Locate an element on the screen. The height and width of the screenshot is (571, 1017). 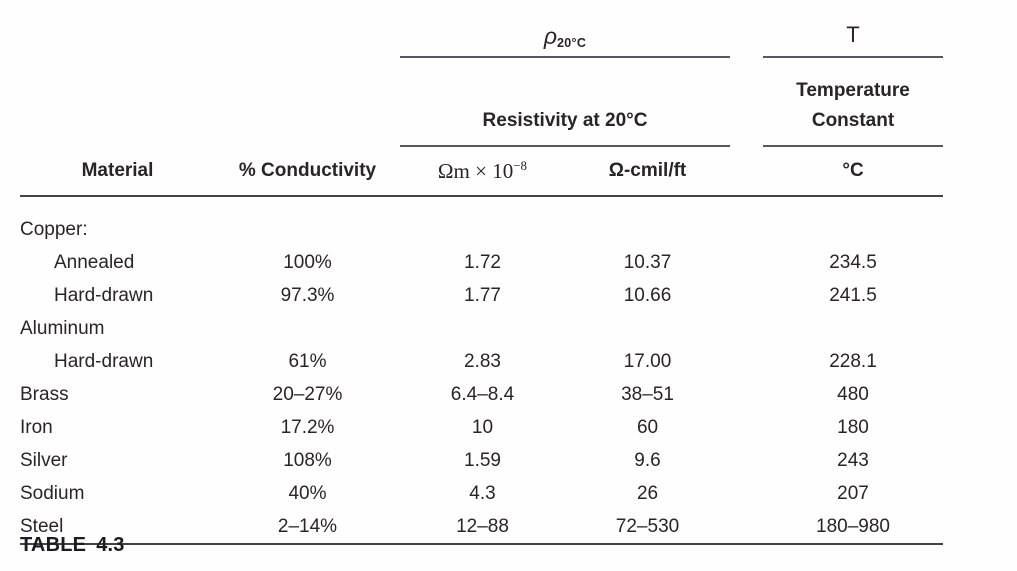
cell-ohm-cmil: 10.66 is located at coordinates (647, 295).